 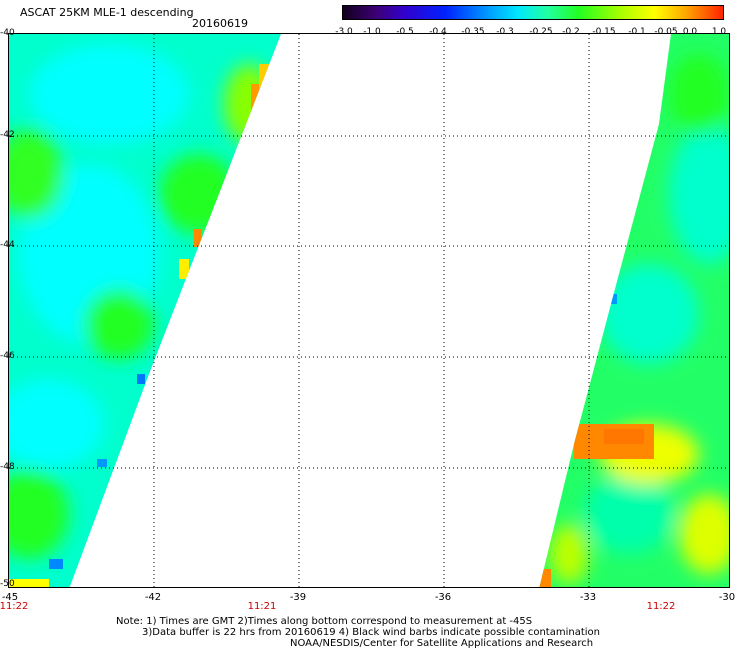 What do you see at coordinates (7, 33) in the screenshot?
I see `lat-label: -40` at bounding box center [7, 33].